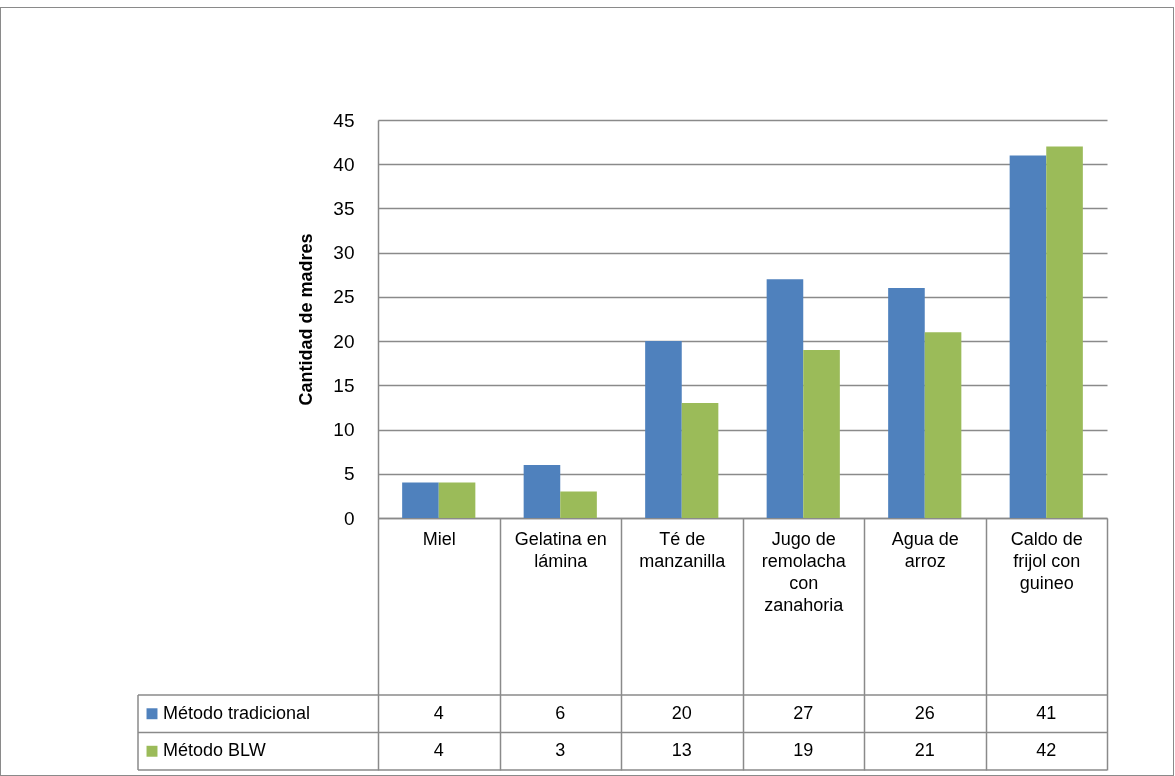 The height and width of the screenshot is (776, 1175). I want to click on data-label: 21, so click(924, 750).